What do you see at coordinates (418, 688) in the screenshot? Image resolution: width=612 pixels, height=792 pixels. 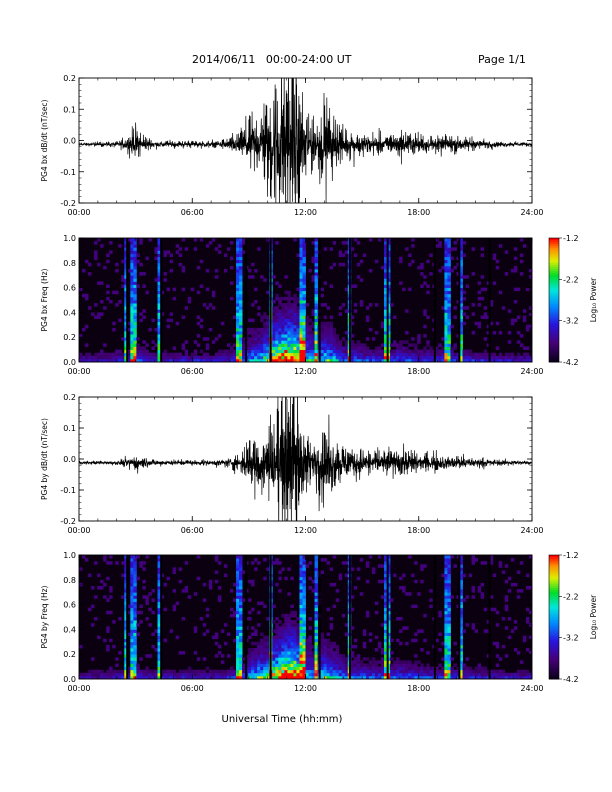 I see `x-tick-label: 18:00` at bounding box center [418, 688].